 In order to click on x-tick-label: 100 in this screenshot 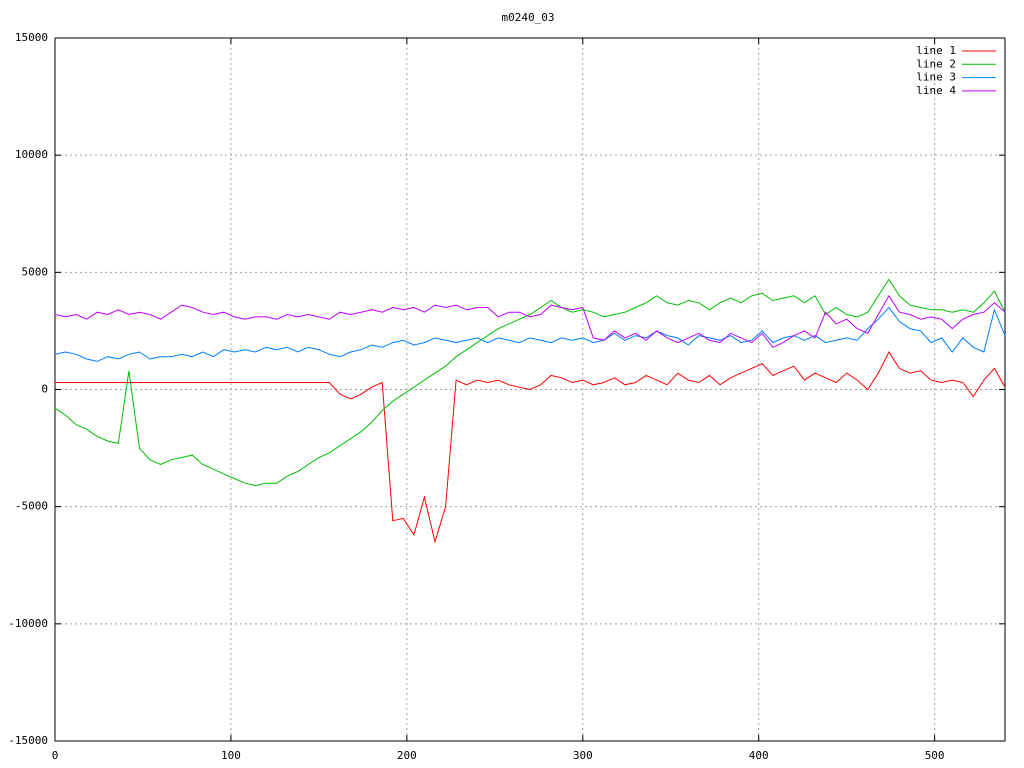, I will do `click(231, 755)`.